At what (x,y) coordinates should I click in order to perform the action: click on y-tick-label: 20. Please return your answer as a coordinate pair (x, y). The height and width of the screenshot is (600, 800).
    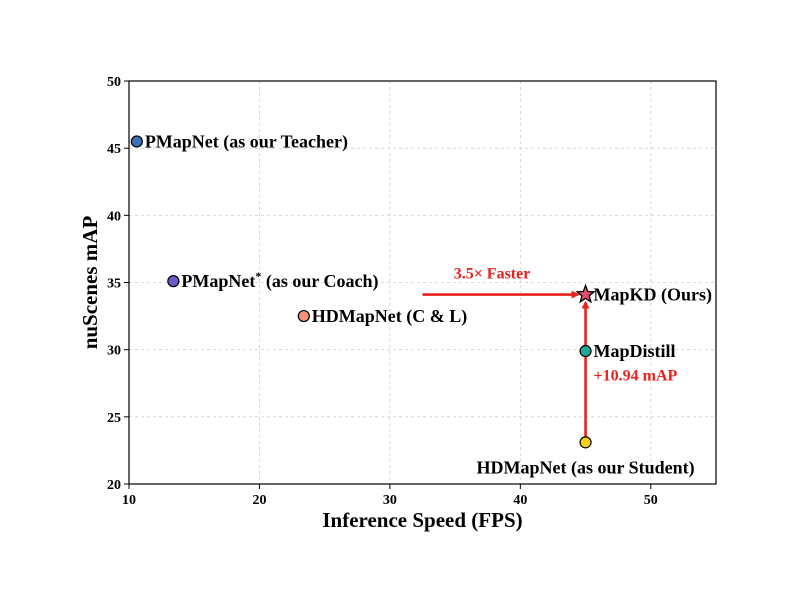
    Looking at the image, I should click on (114, 485).